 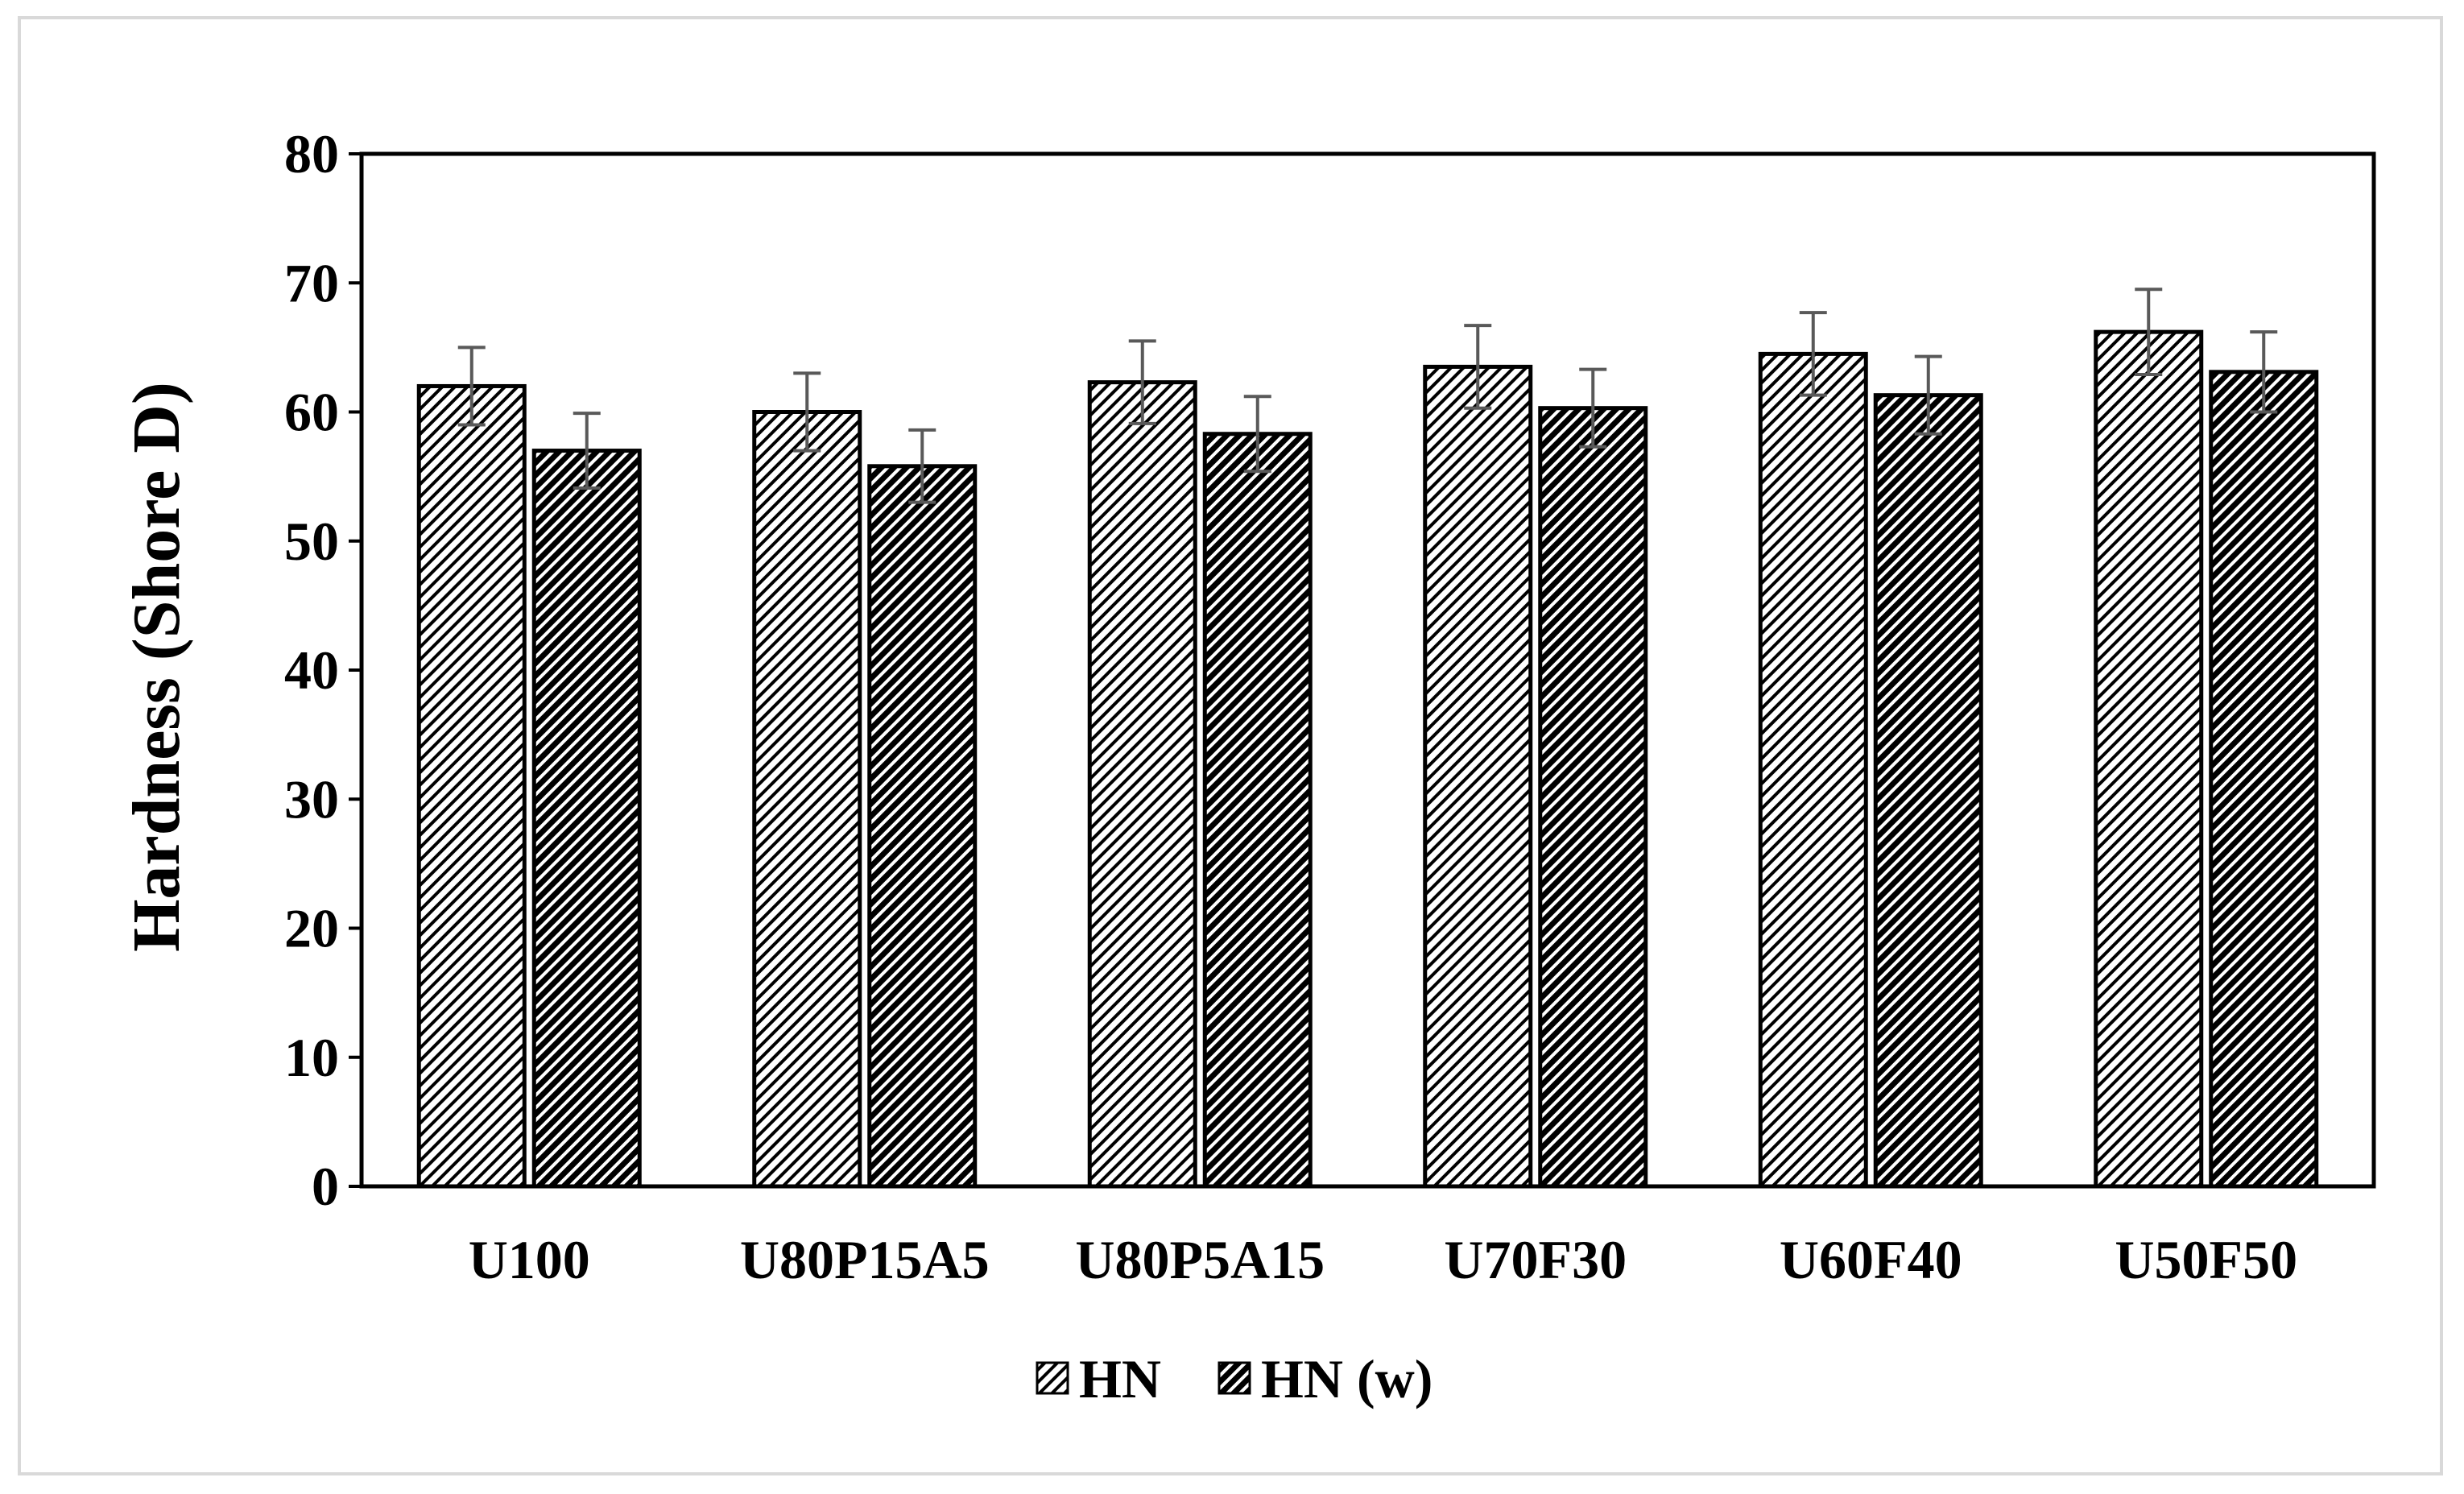 What do you see at coordinates (311, 799) in the screenshot?
I see `y-tick-label: 30` at bounding box center [311, 799].